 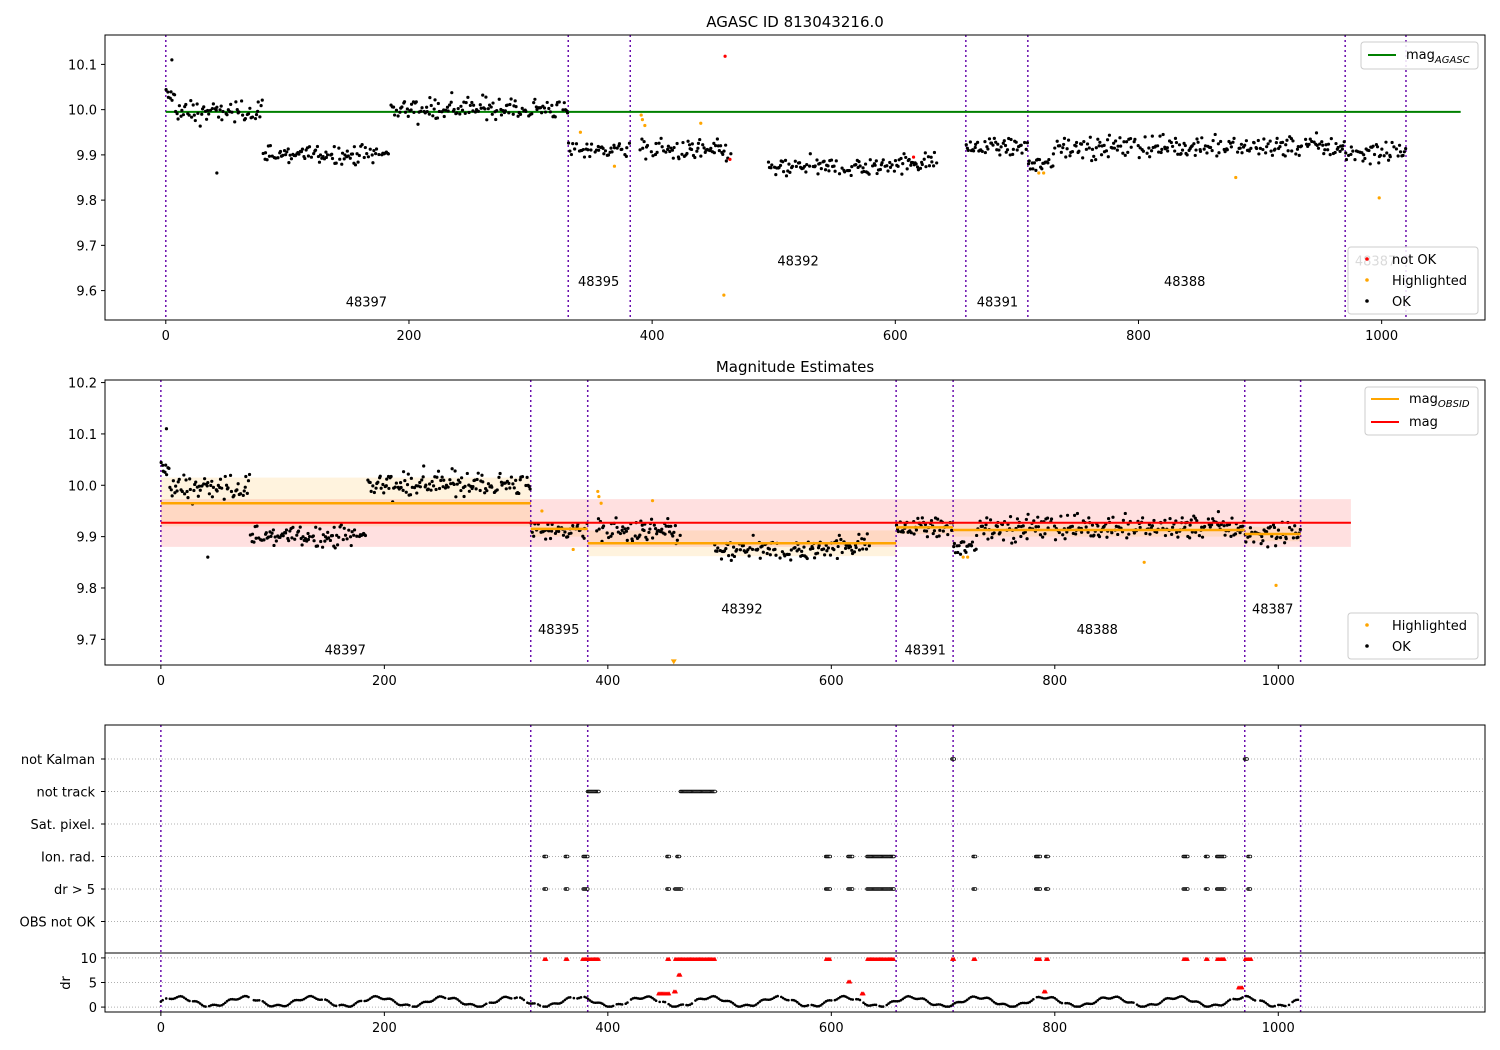 What do you see at coordinates (1224, 958) in the screenshot?
I see `dr-not-ok-marker` at bounding box center [1224, 958].